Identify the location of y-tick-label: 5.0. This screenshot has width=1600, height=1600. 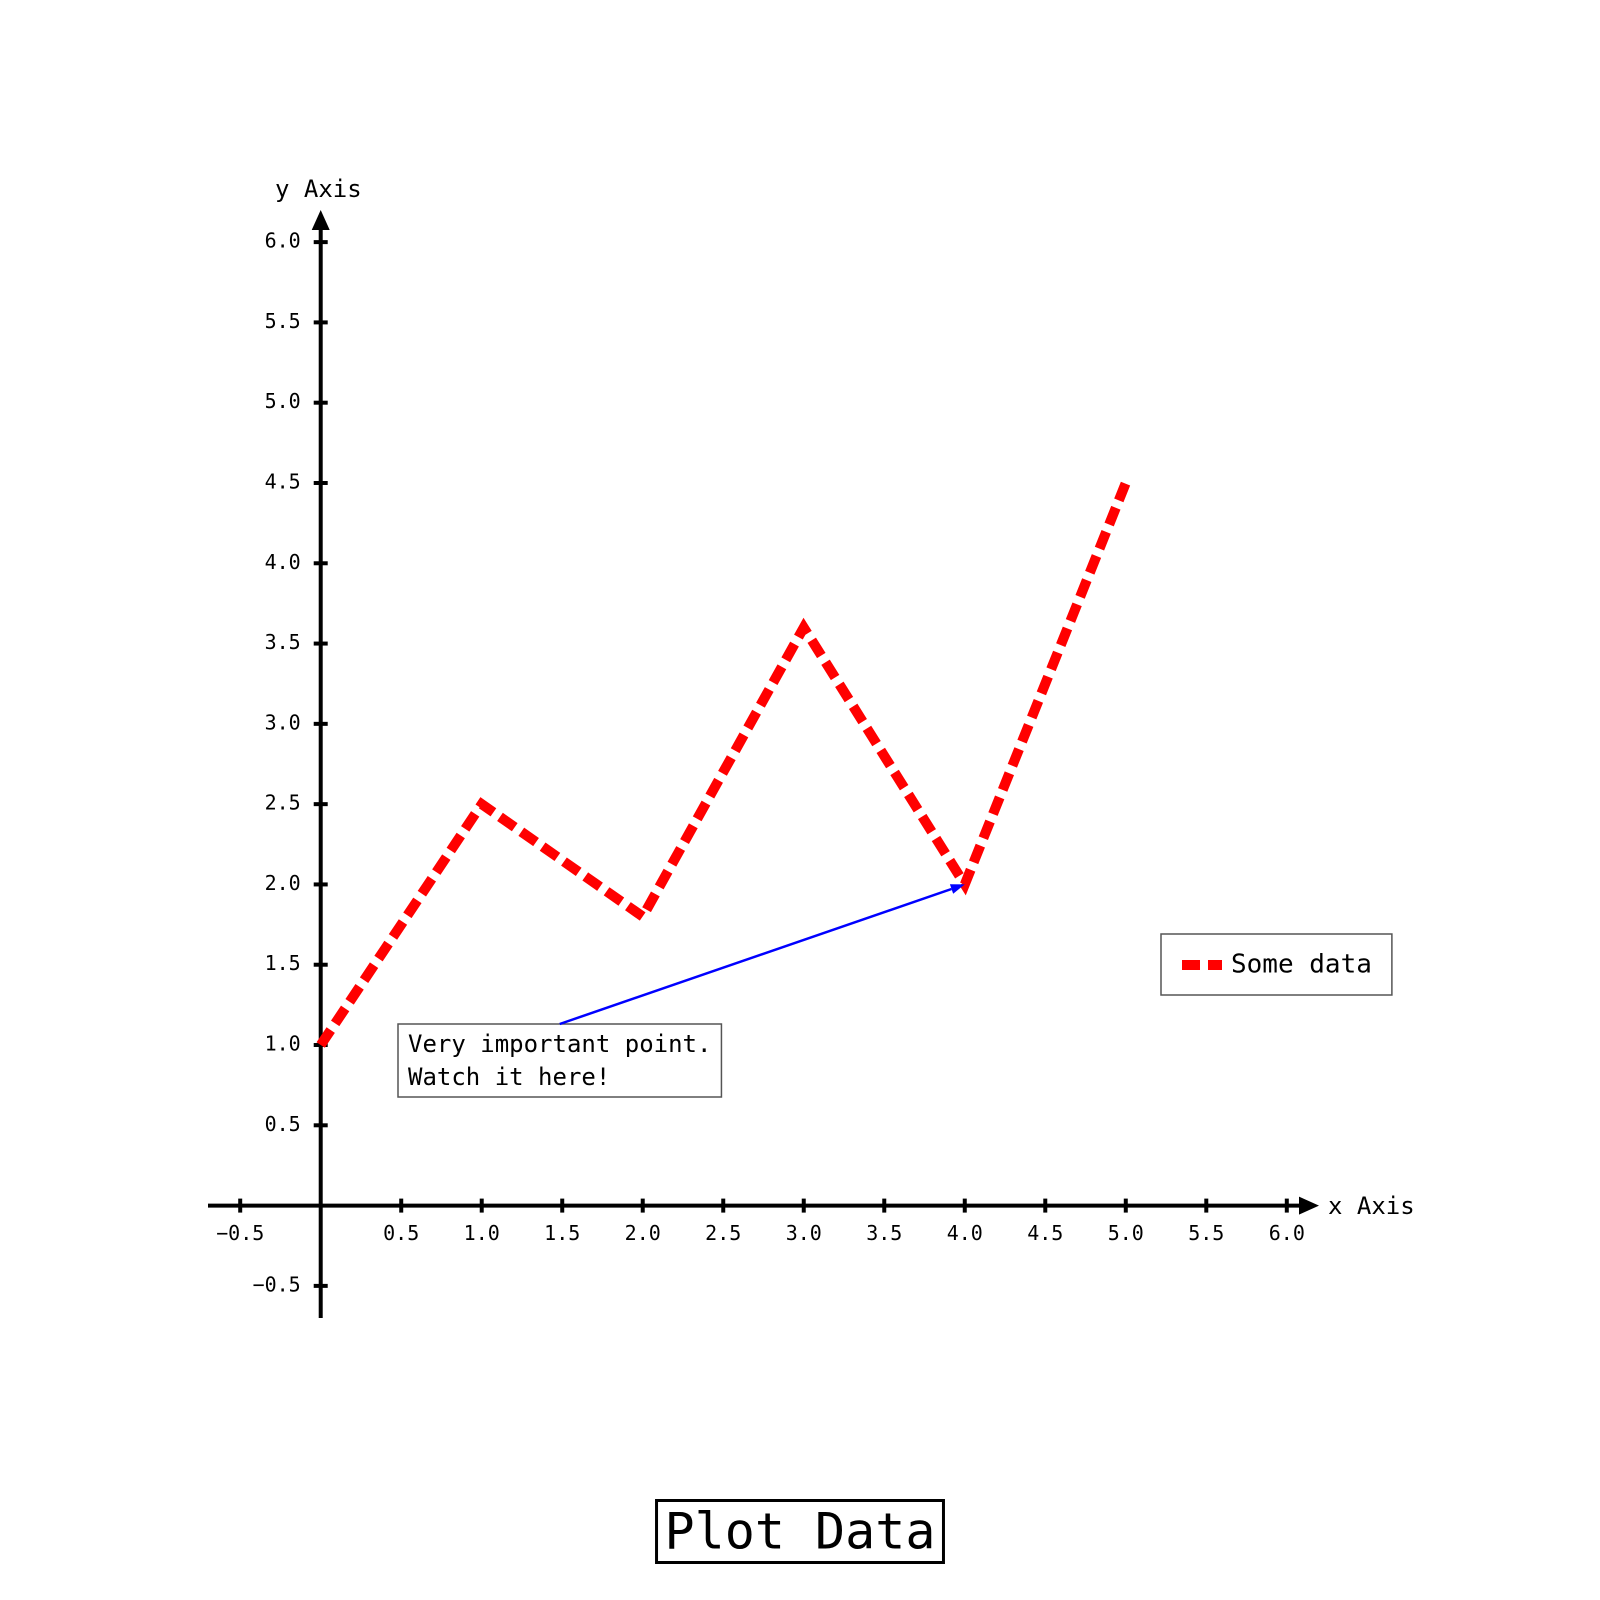
(283, 401).